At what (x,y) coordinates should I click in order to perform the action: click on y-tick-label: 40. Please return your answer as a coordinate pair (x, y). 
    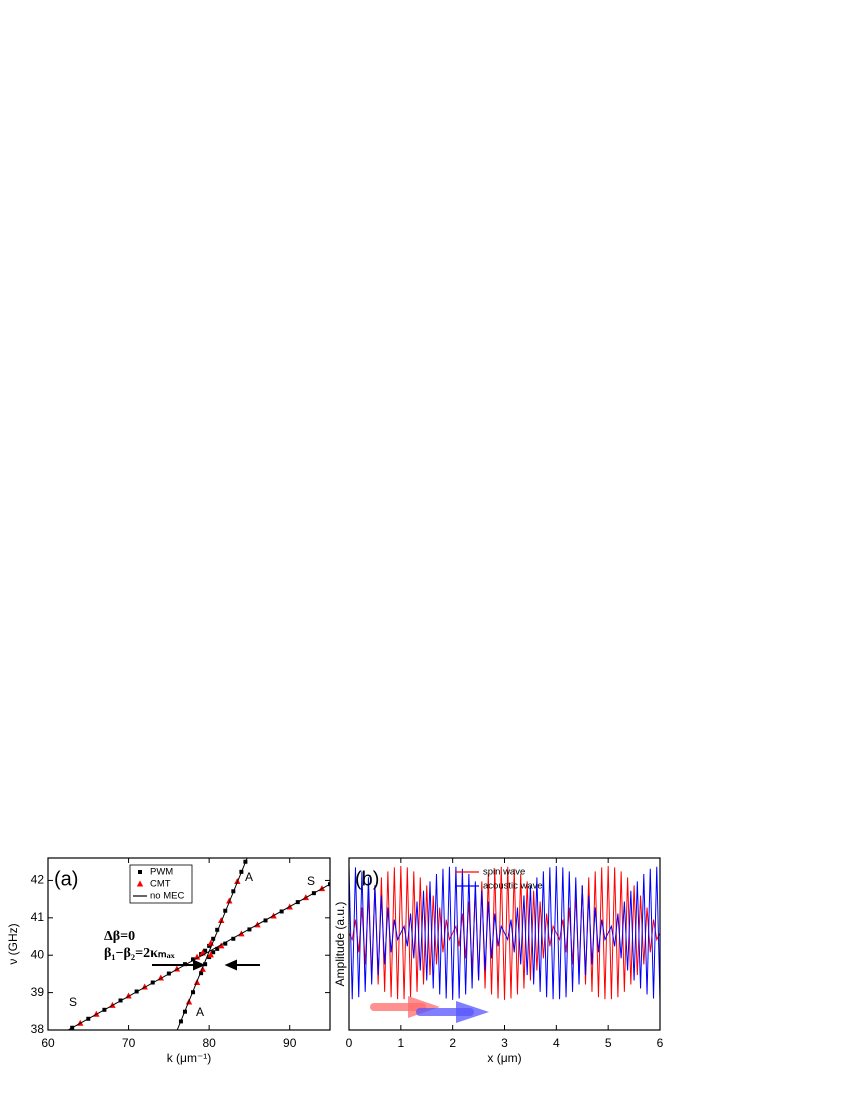
    Looking at the image, I should click on (38, 954).